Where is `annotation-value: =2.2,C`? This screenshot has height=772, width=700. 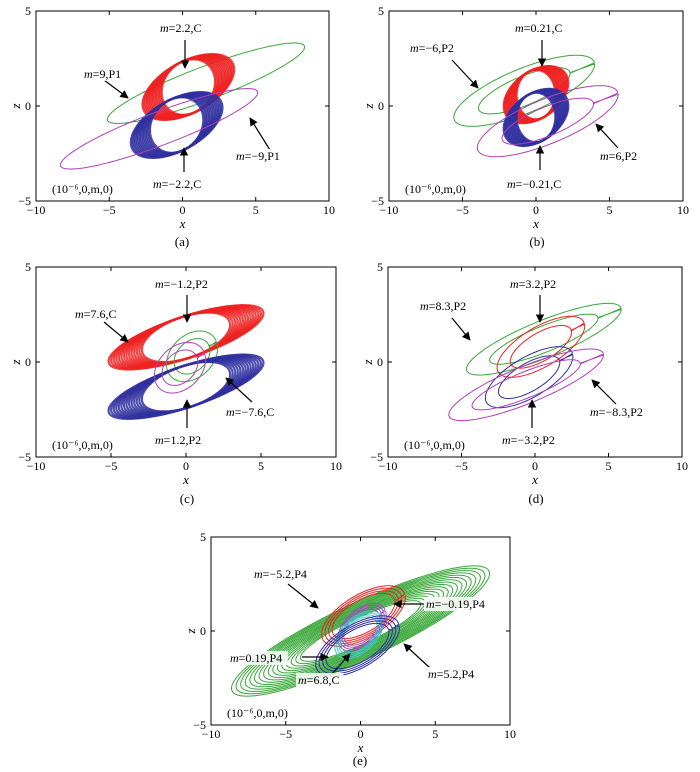 annotation-value: =2.2,C is located at coordinates (185, 28).